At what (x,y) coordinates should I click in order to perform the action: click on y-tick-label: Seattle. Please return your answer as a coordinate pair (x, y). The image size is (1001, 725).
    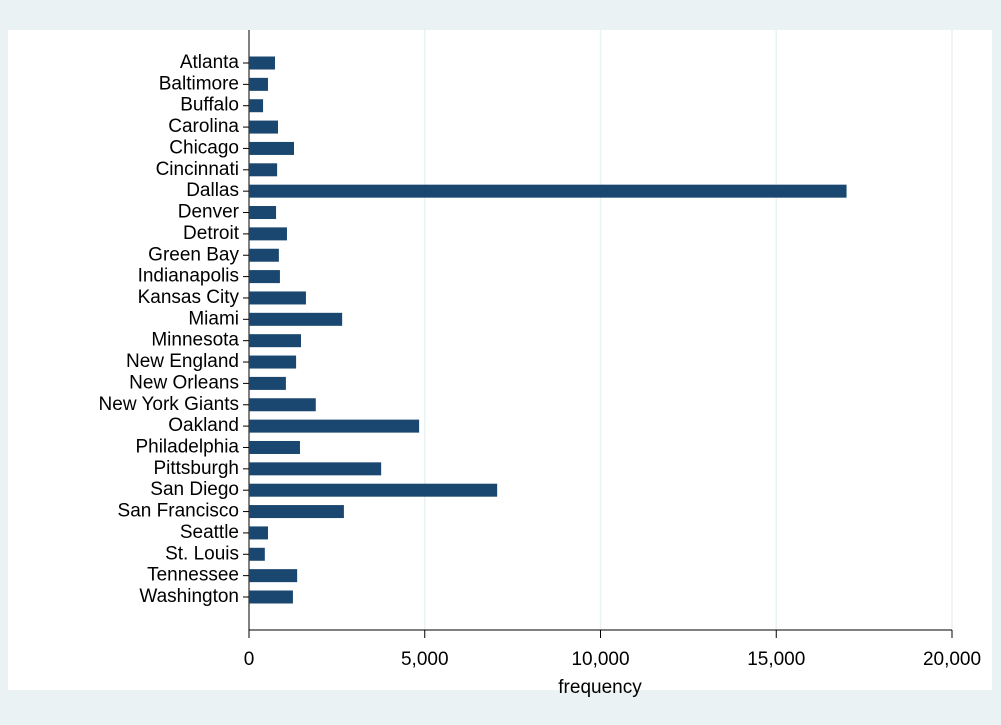
    Looking at the image, I should click on (209, 532).